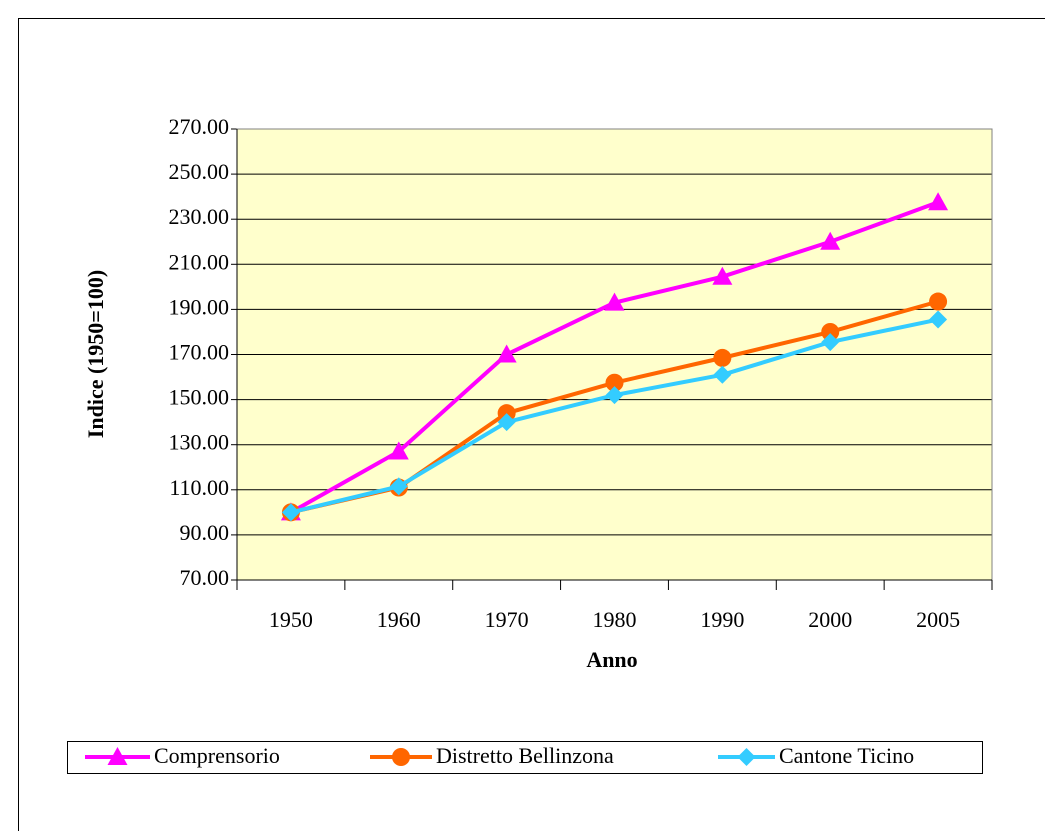  I want to click on x-tick-label: 1950, so click(291, 619).